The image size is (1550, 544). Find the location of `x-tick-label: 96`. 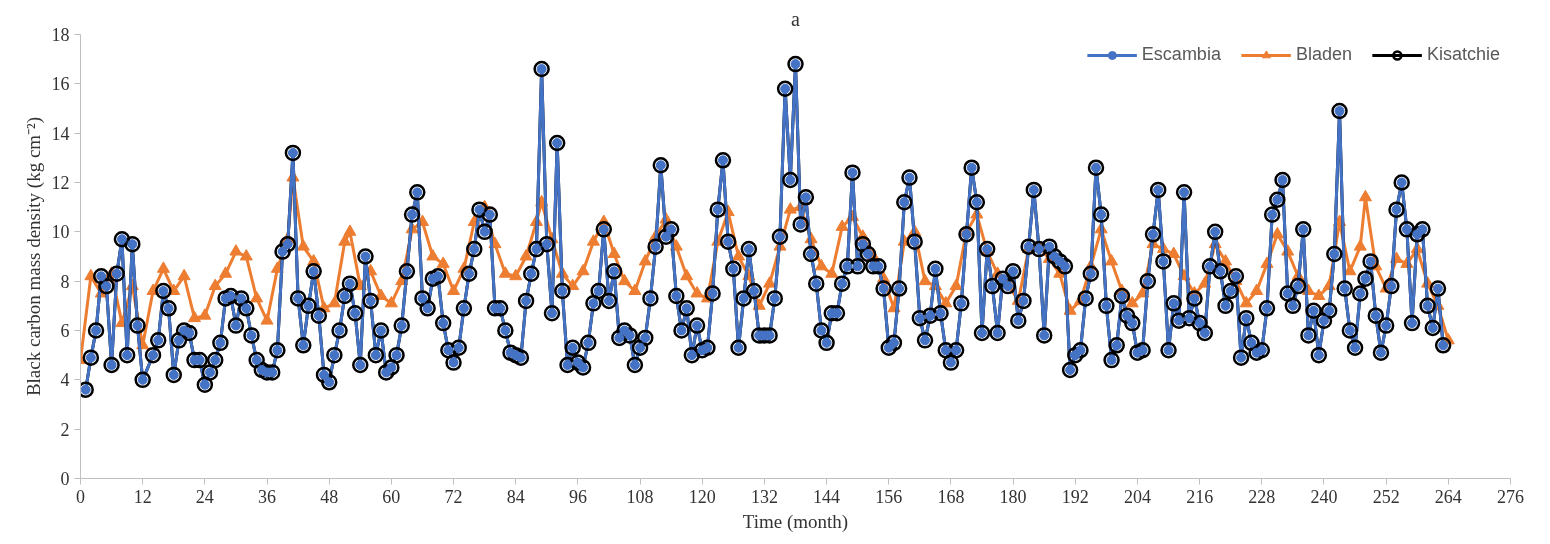

x-tick-label: 96 is located at coordinates (577, 496).